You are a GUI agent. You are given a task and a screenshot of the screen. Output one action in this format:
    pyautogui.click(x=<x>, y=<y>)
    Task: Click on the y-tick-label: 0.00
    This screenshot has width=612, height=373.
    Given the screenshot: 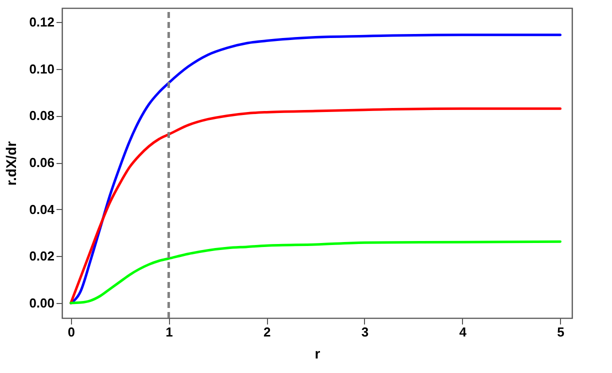 What is the action you would take?
    pyautogui.click(x=41, y=303)
    